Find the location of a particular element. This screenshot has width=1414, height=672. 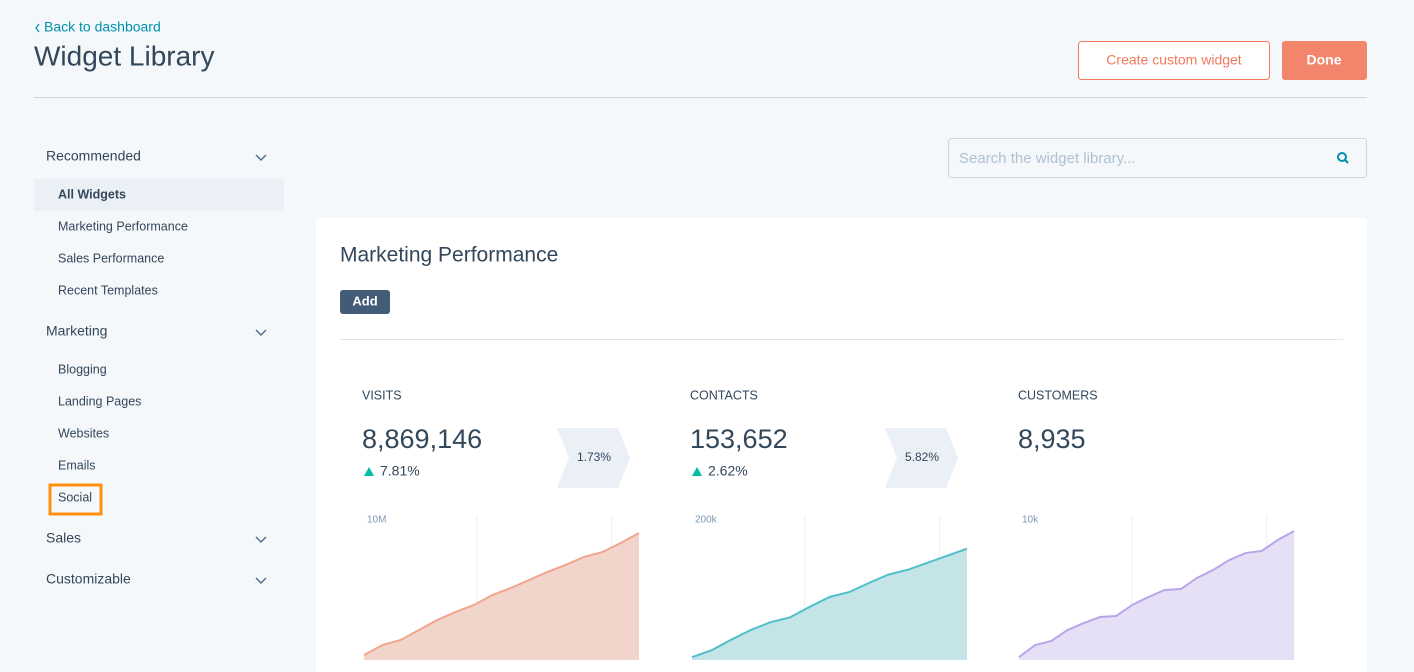

chart-max-label: 10k is located at coordinates (1030, 520).